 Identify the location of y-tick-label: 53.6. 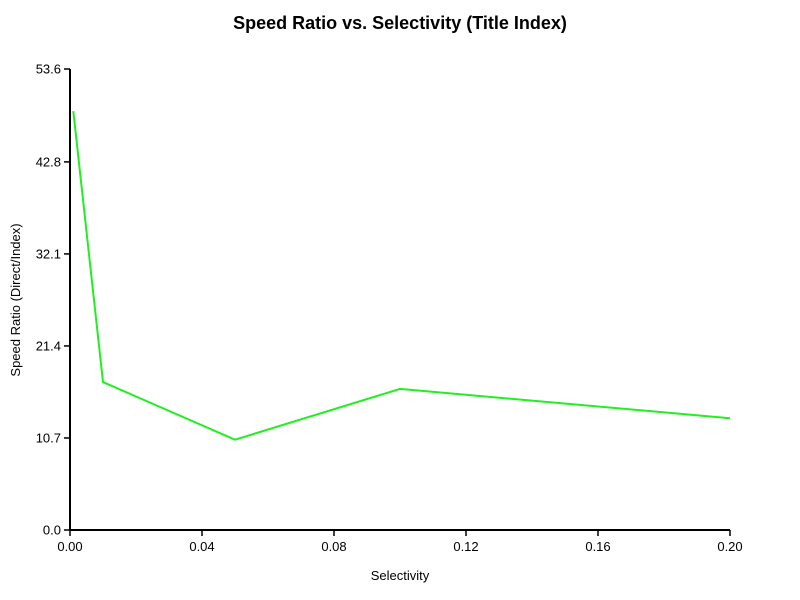
(48, 69).